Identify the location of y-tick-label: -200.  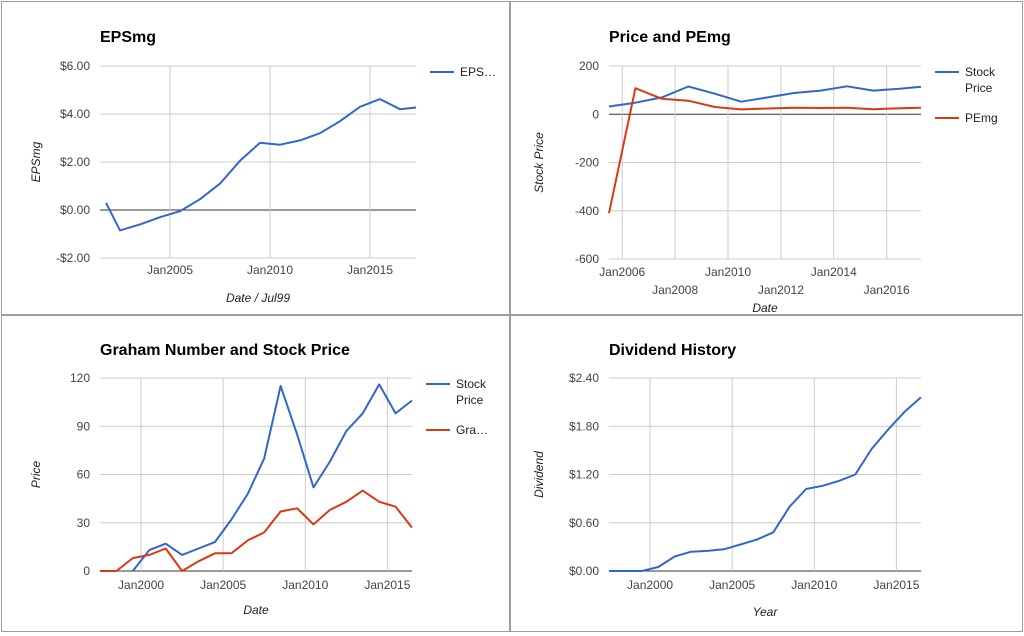
(587, 163).